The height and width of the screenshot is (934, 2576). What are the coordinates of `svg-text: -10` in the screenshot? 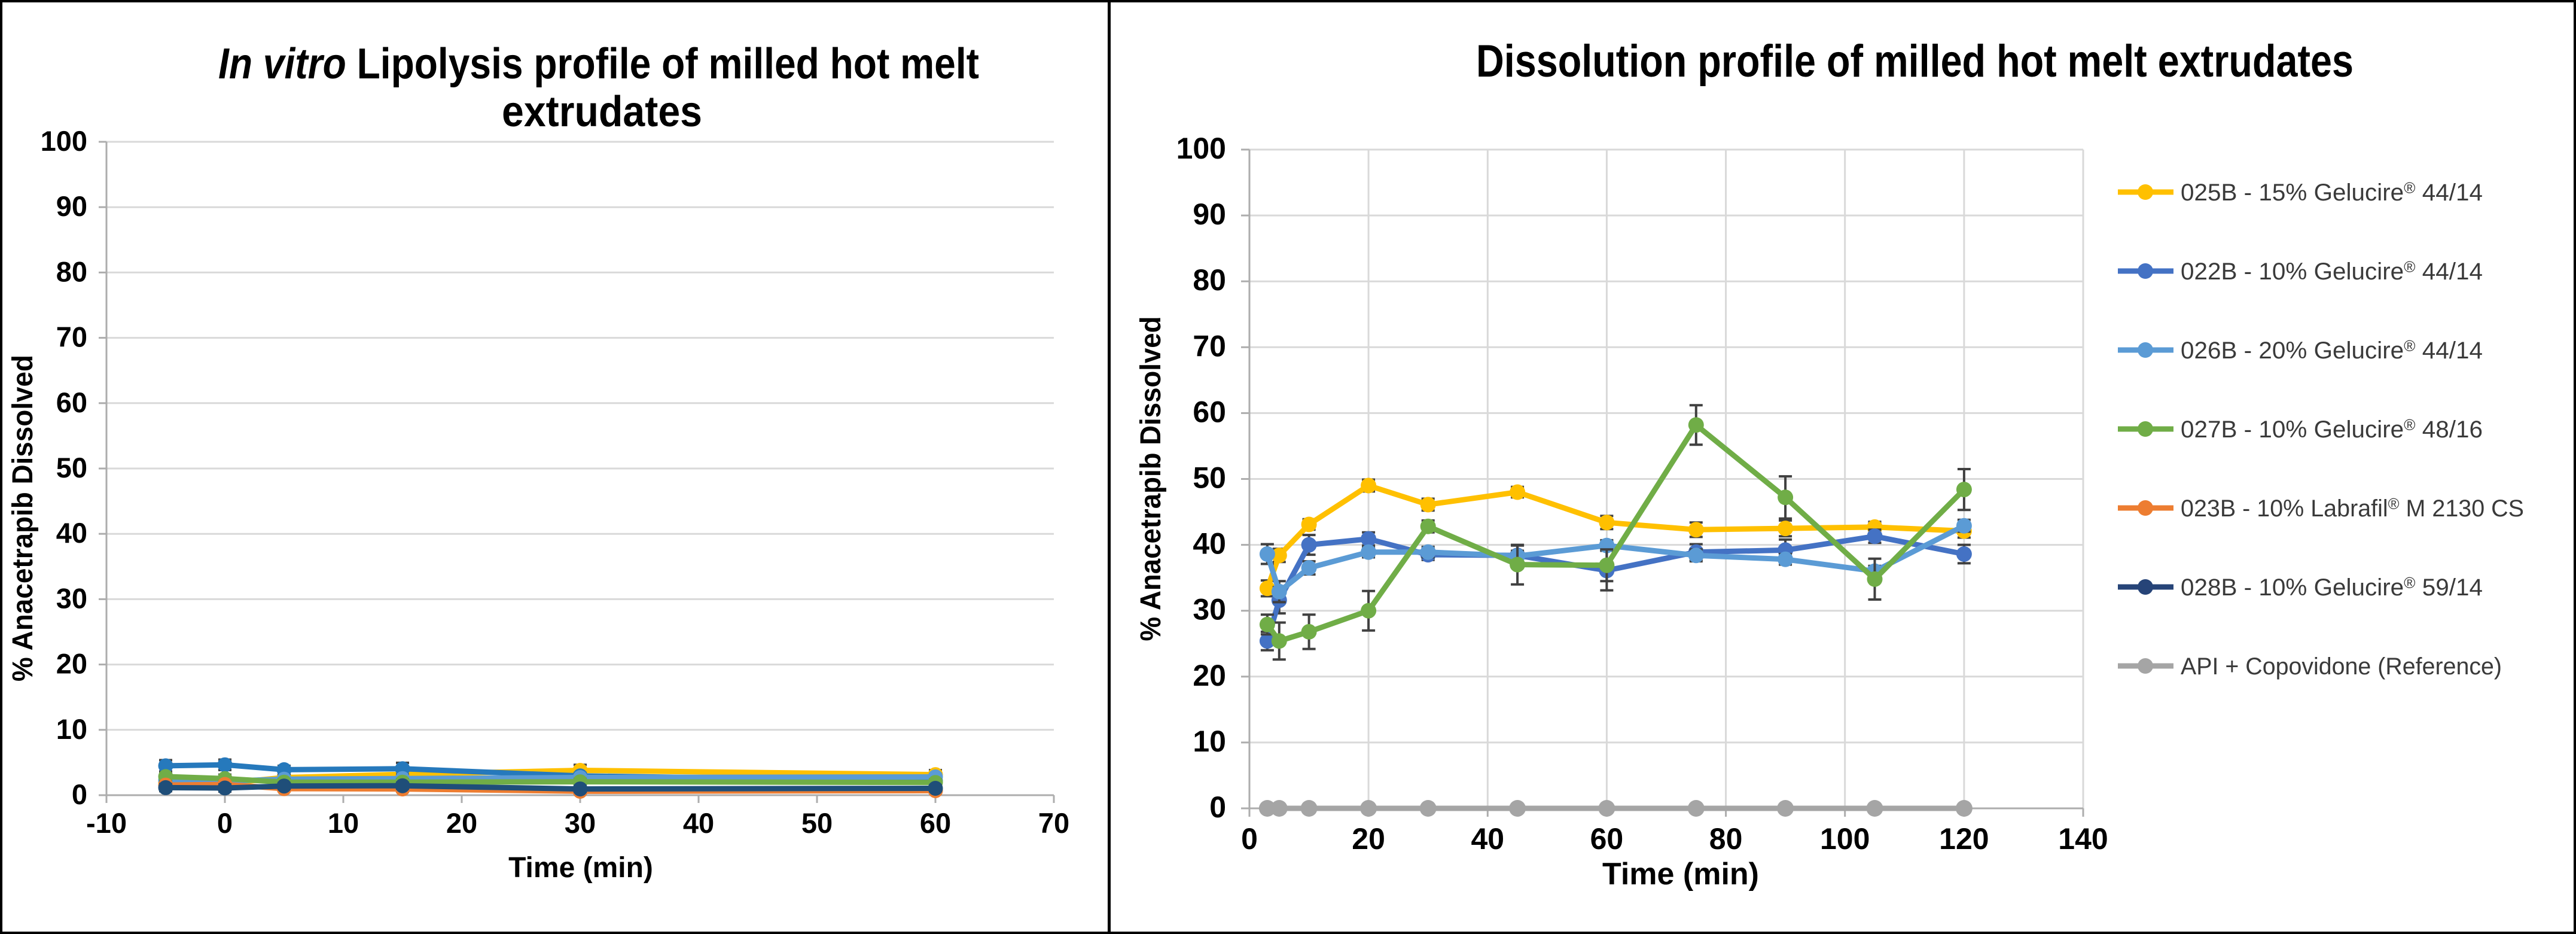 It's located at (106, 823).